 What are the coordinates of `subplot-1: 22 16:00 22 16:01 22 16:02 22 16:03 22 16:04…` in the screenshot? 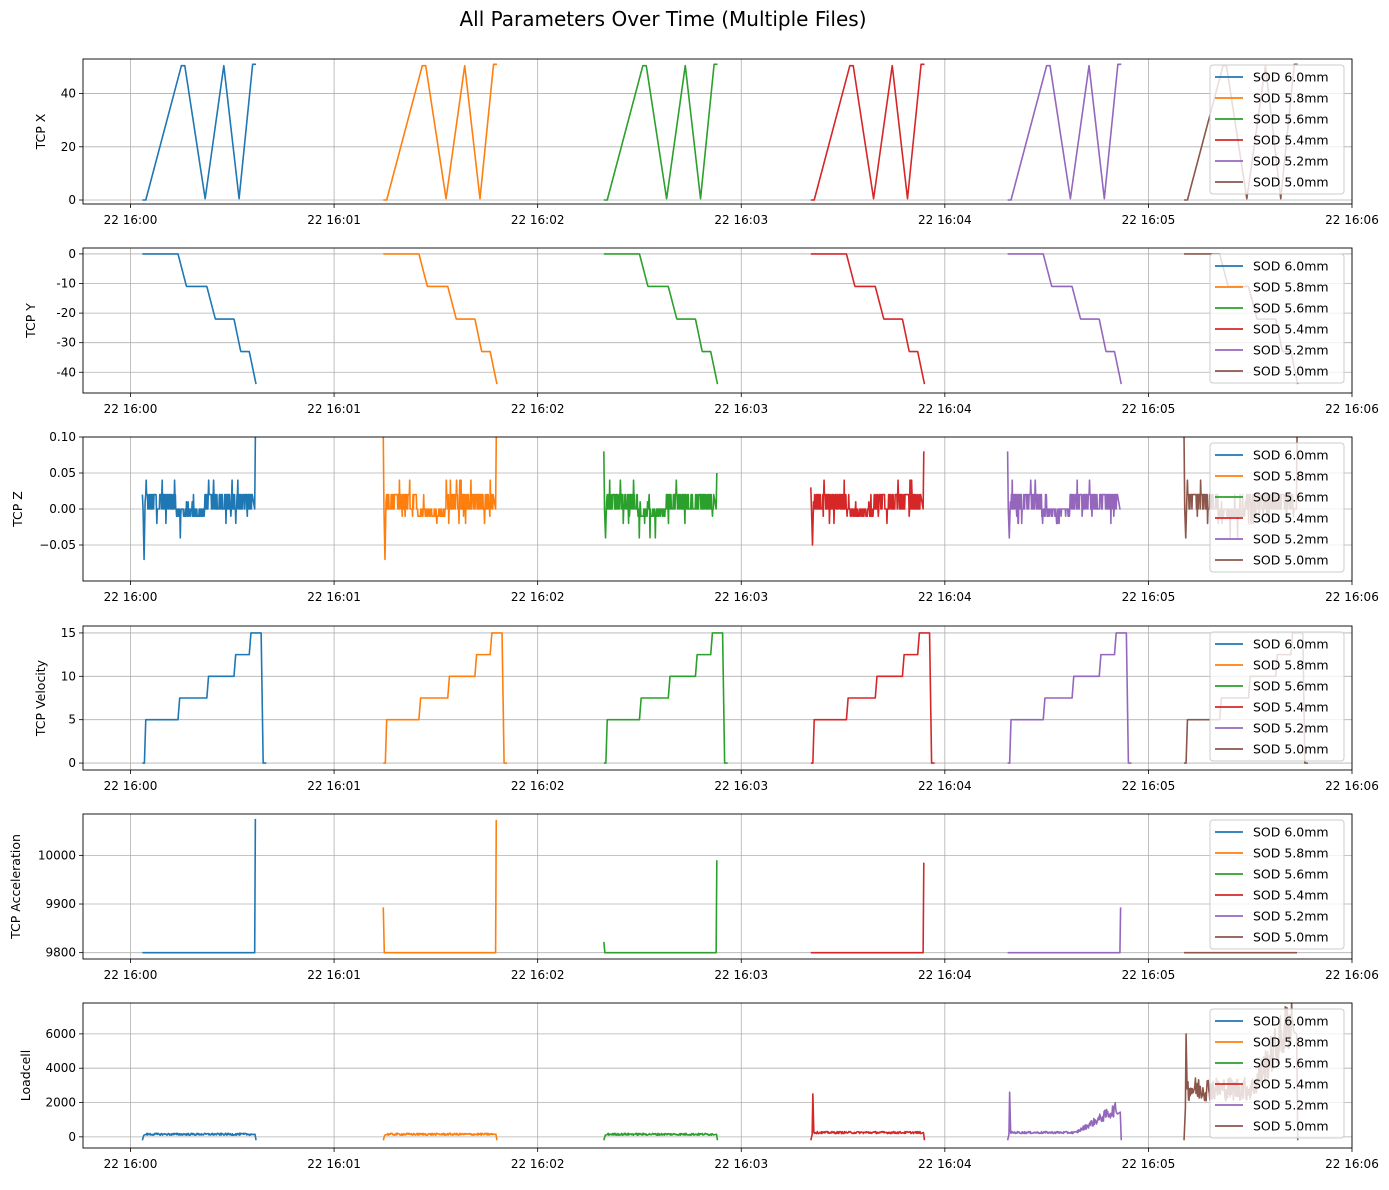 It's located at (706, 142).